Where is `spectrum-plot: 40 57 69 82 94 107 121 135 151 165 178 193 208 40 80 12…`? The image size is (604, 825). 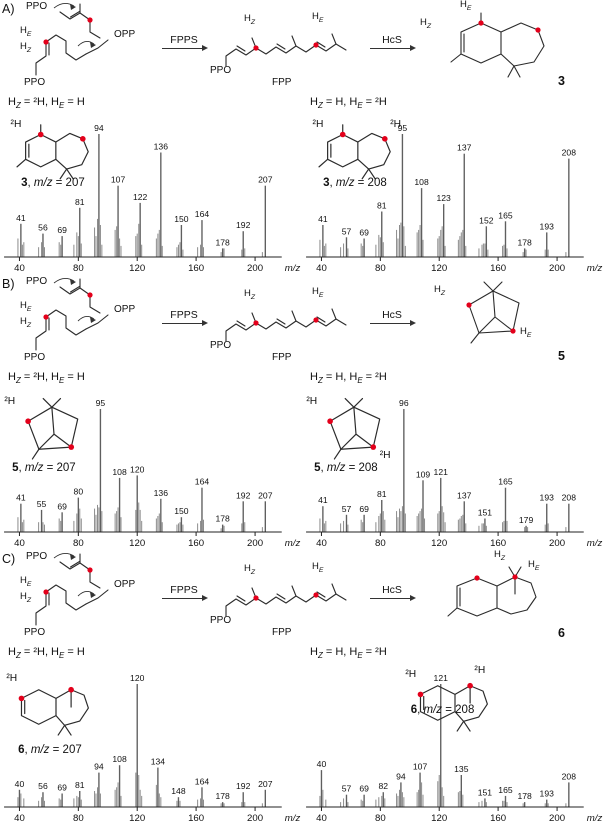 spectrum-plot: 40 57 69 82 94 107 121 135 151 165 178 193 208 40 80 12… is located at coordinates (454, 748).